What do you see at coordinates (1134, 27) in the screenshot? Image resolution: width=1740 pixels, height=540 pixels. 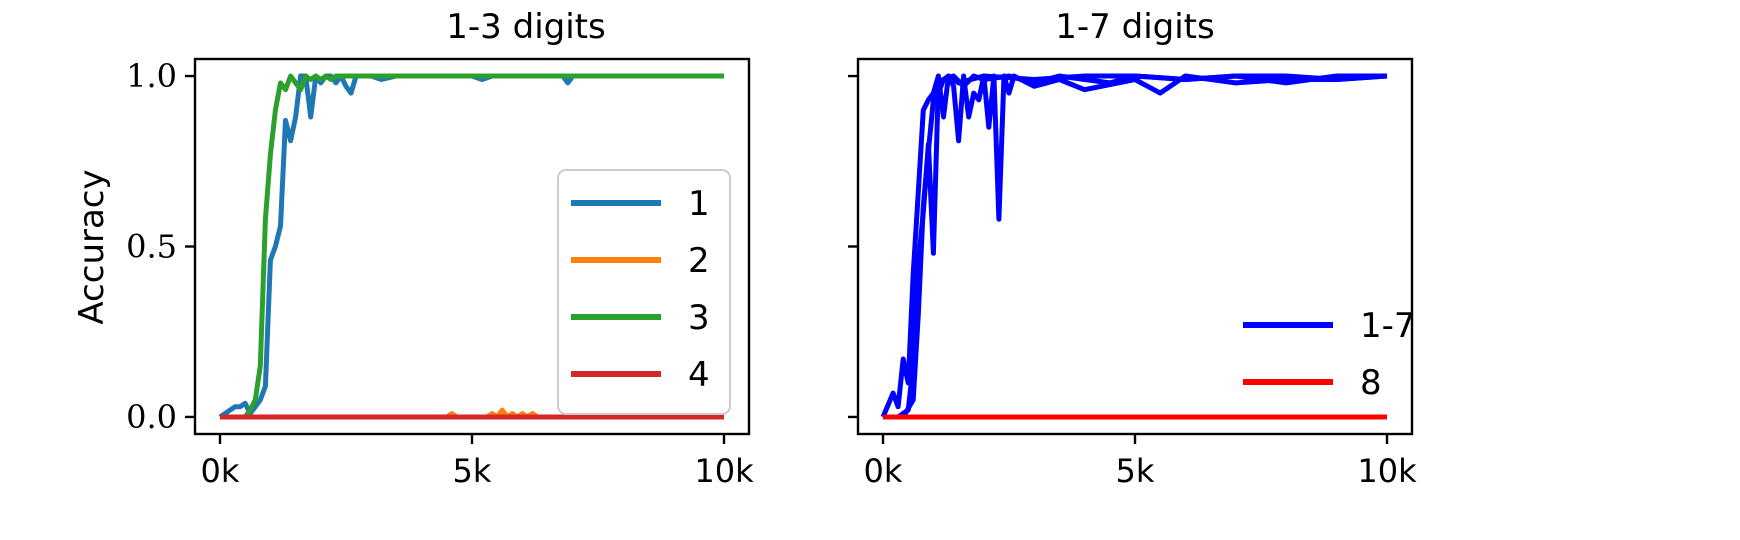 I see `chart-title: 1-7 digits` at bounding box center [1134, 27].